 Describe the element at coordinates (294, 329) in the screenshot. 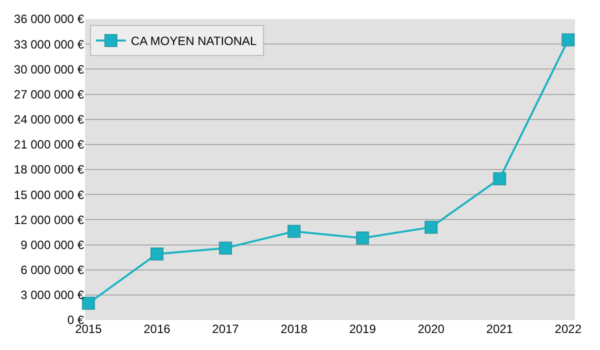

I see `x-tick-label: 2018` at that location.